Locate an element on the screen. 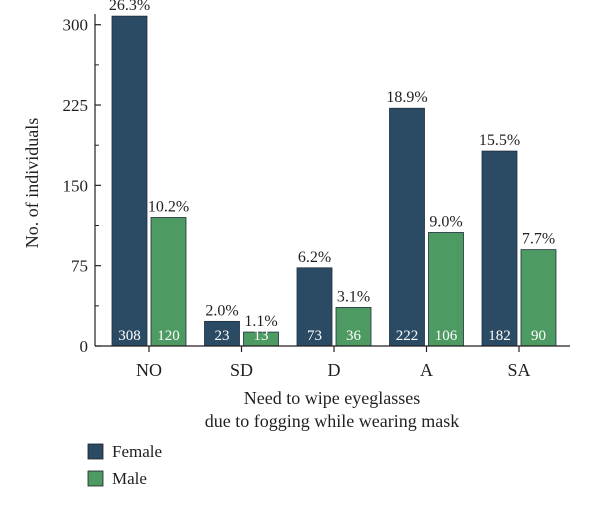 This screenshot has height=508, width=600. count-label: 120 is located at coordinates (168, 336).